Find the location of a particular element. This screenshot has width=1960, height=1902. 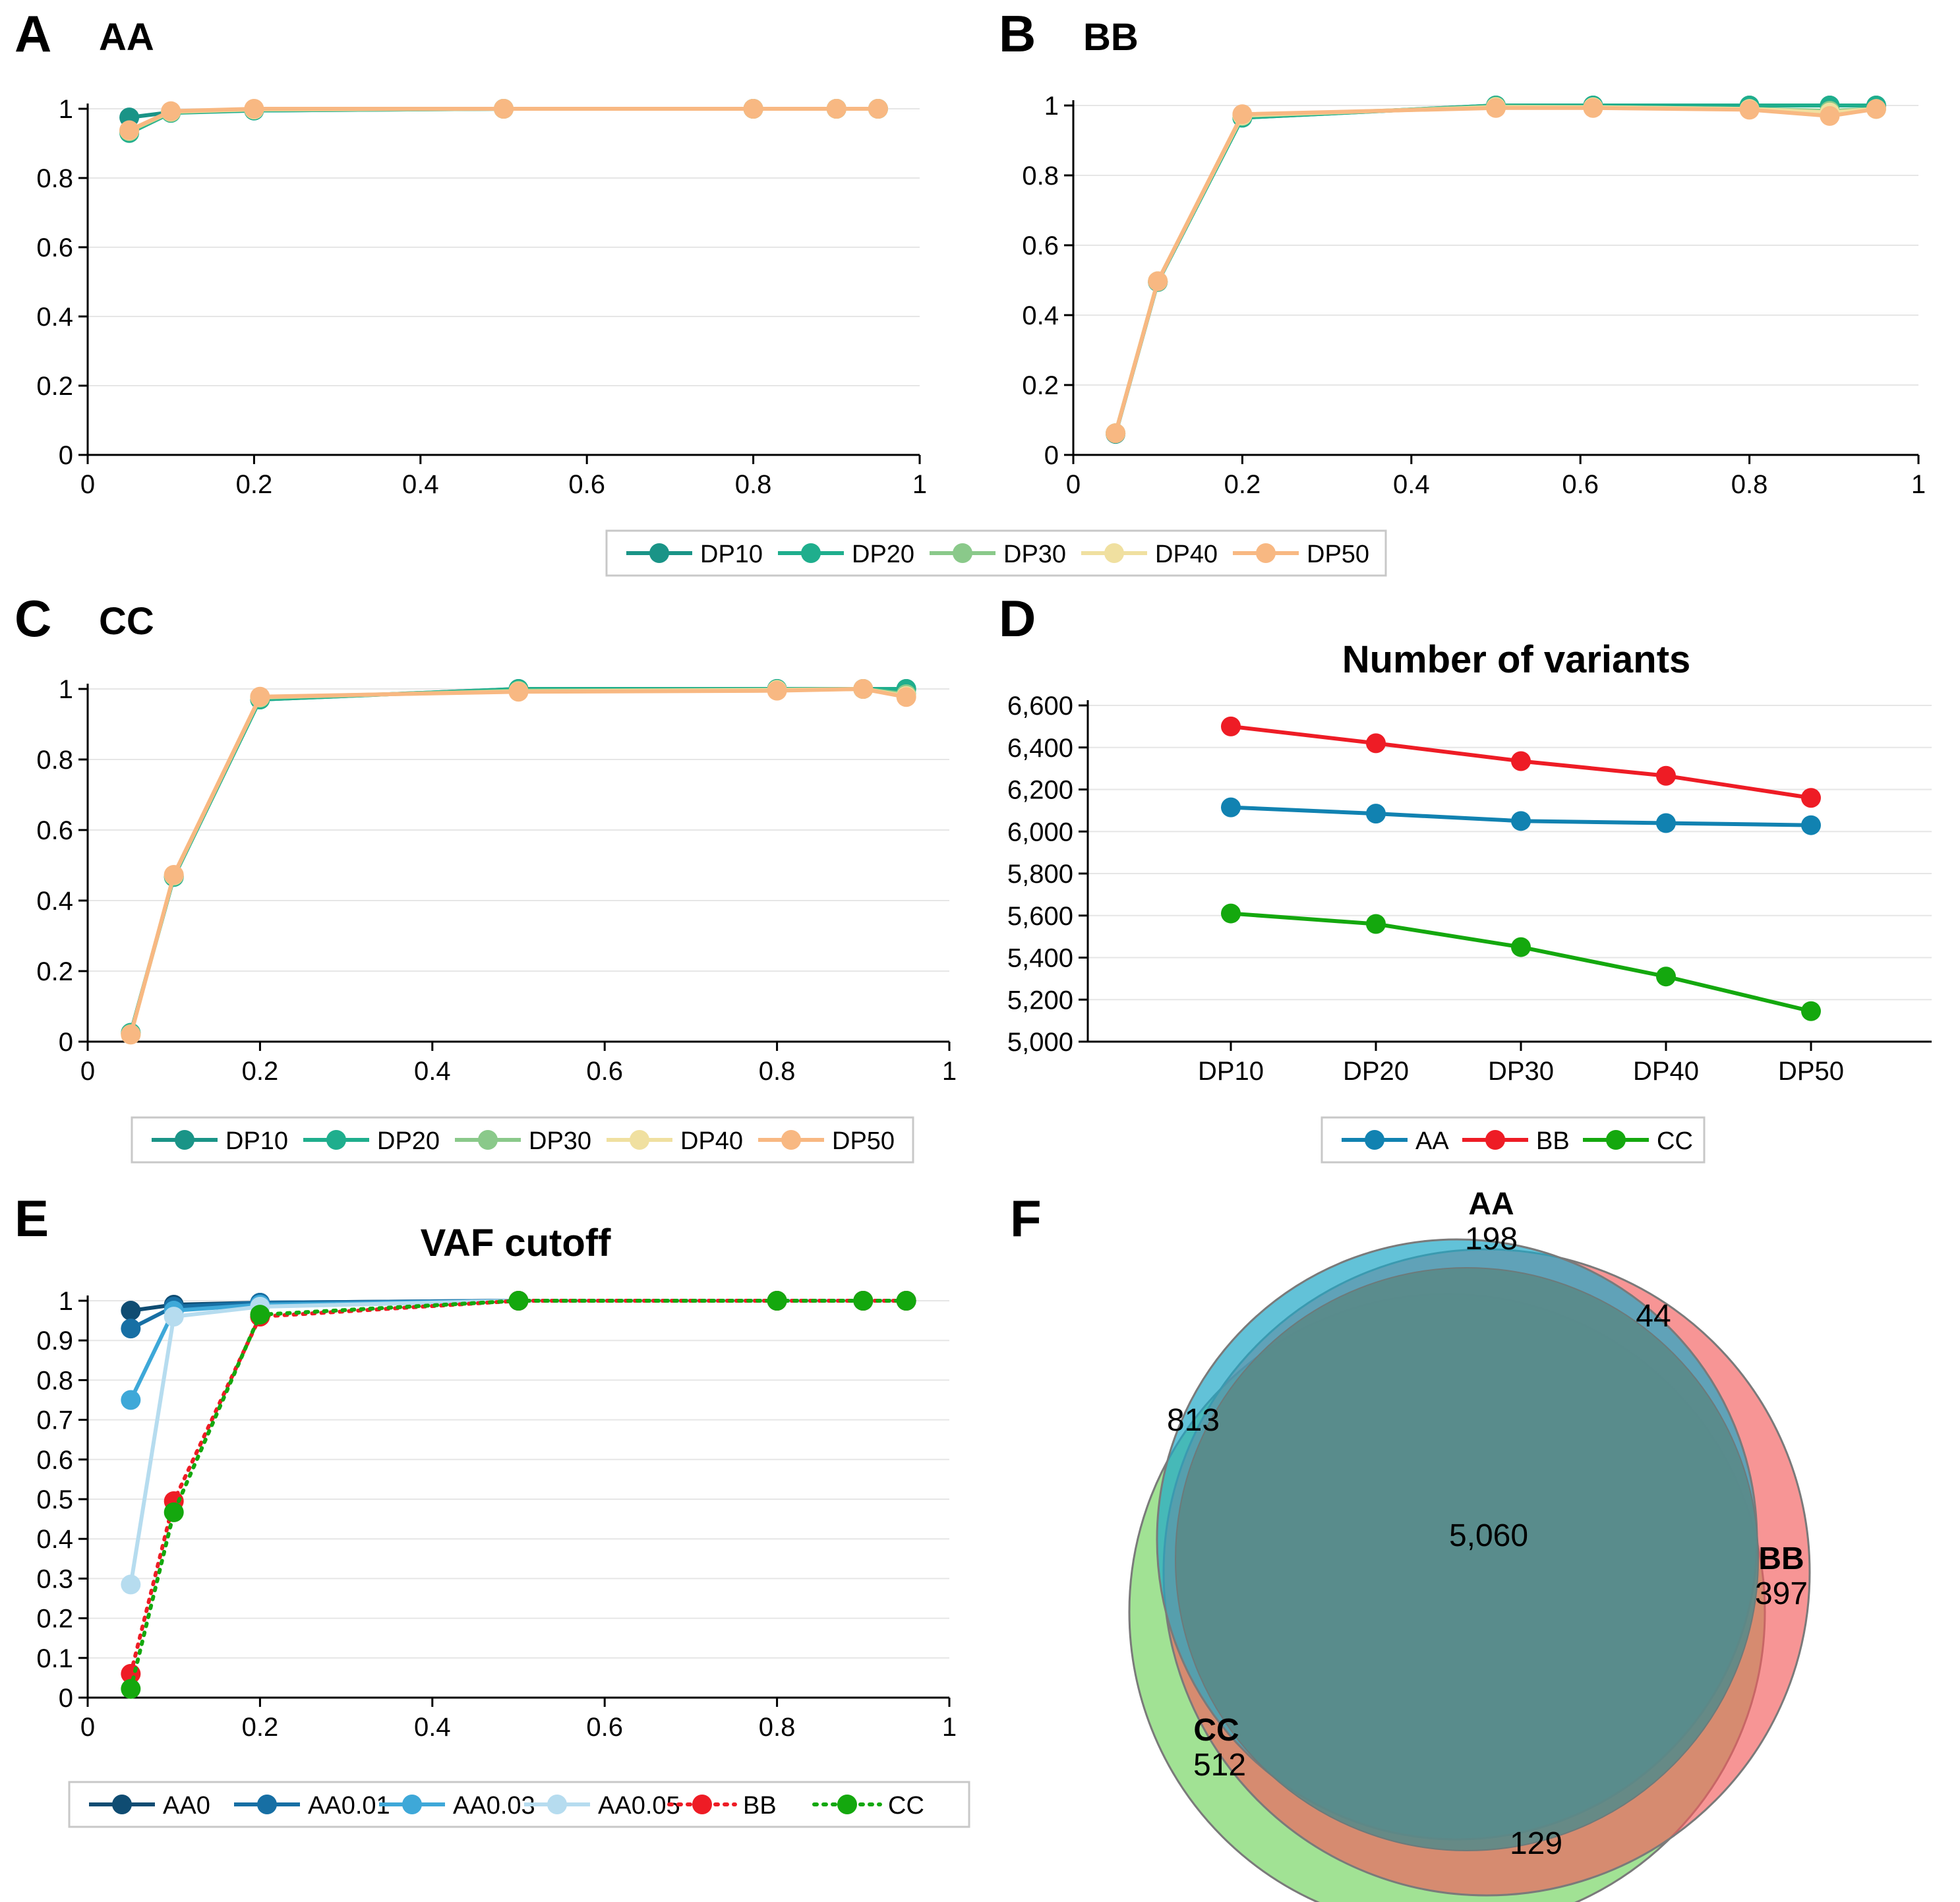

legend-d-label-bb: BB is located at coordinates (1553, 1141).